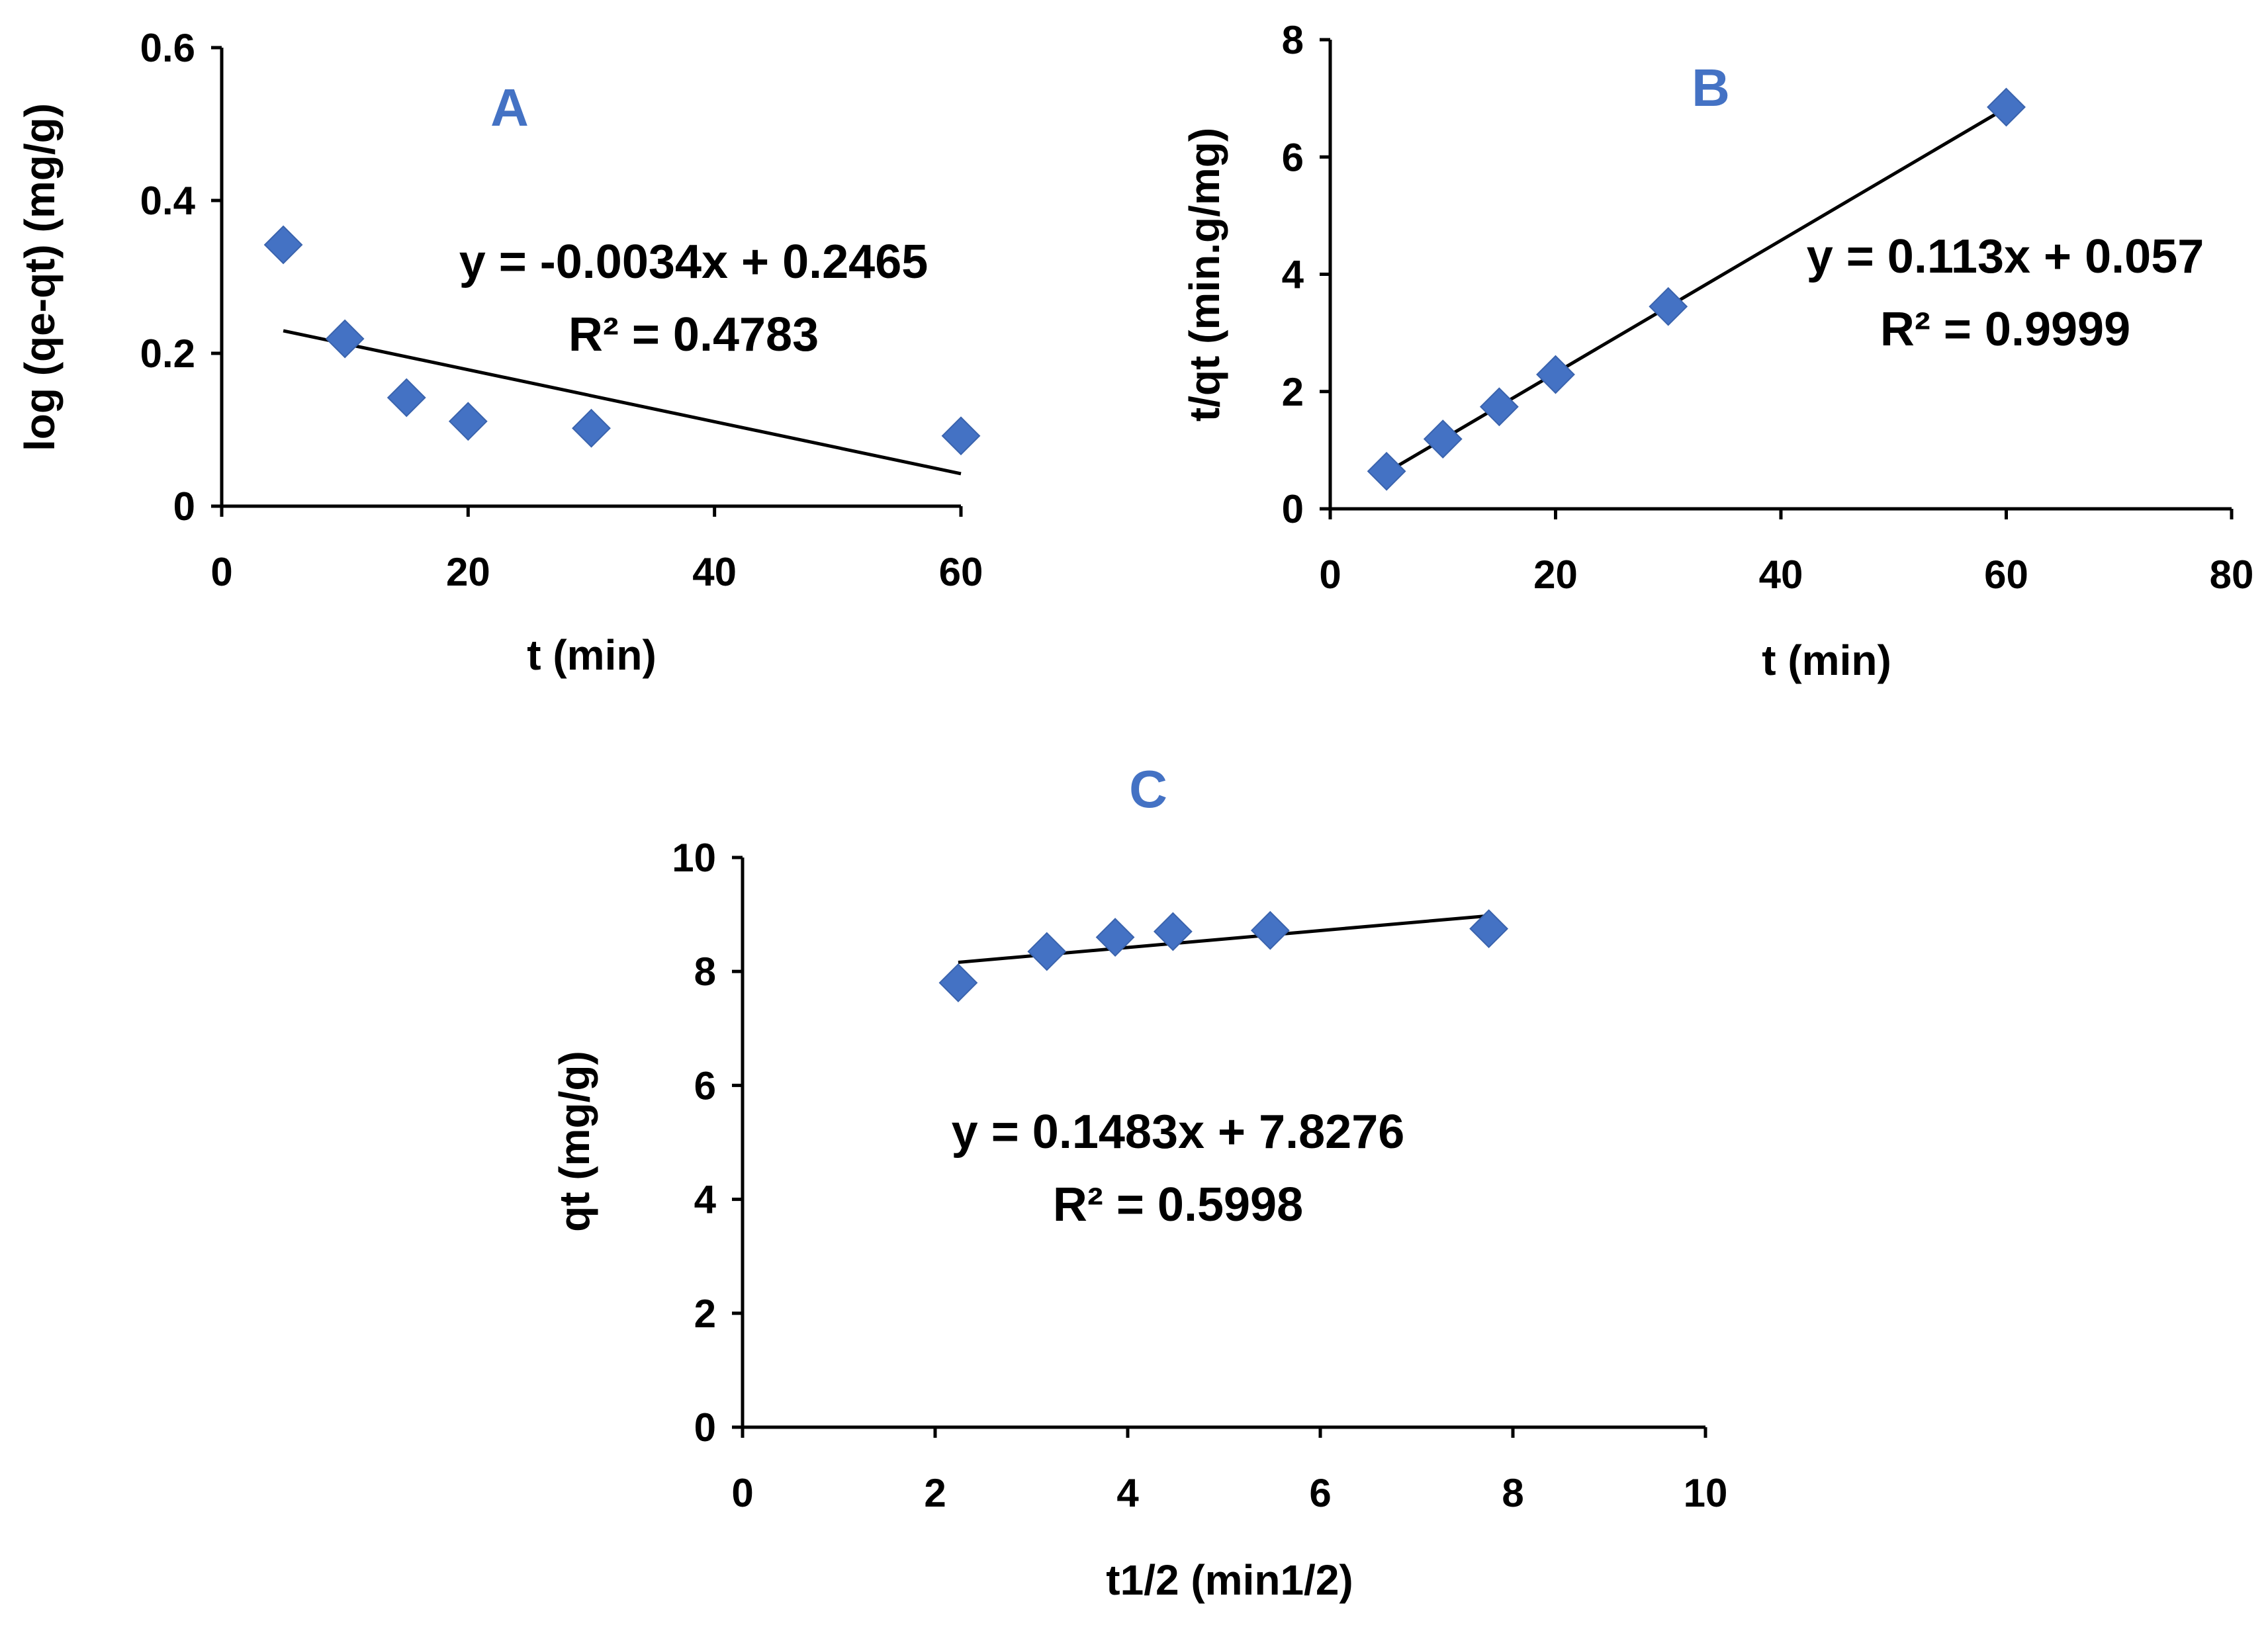 This screenshot has height=1629, width=2268. I want to click on trendline-equation: y = 0.113x + 0.057, so click(2005, 256).